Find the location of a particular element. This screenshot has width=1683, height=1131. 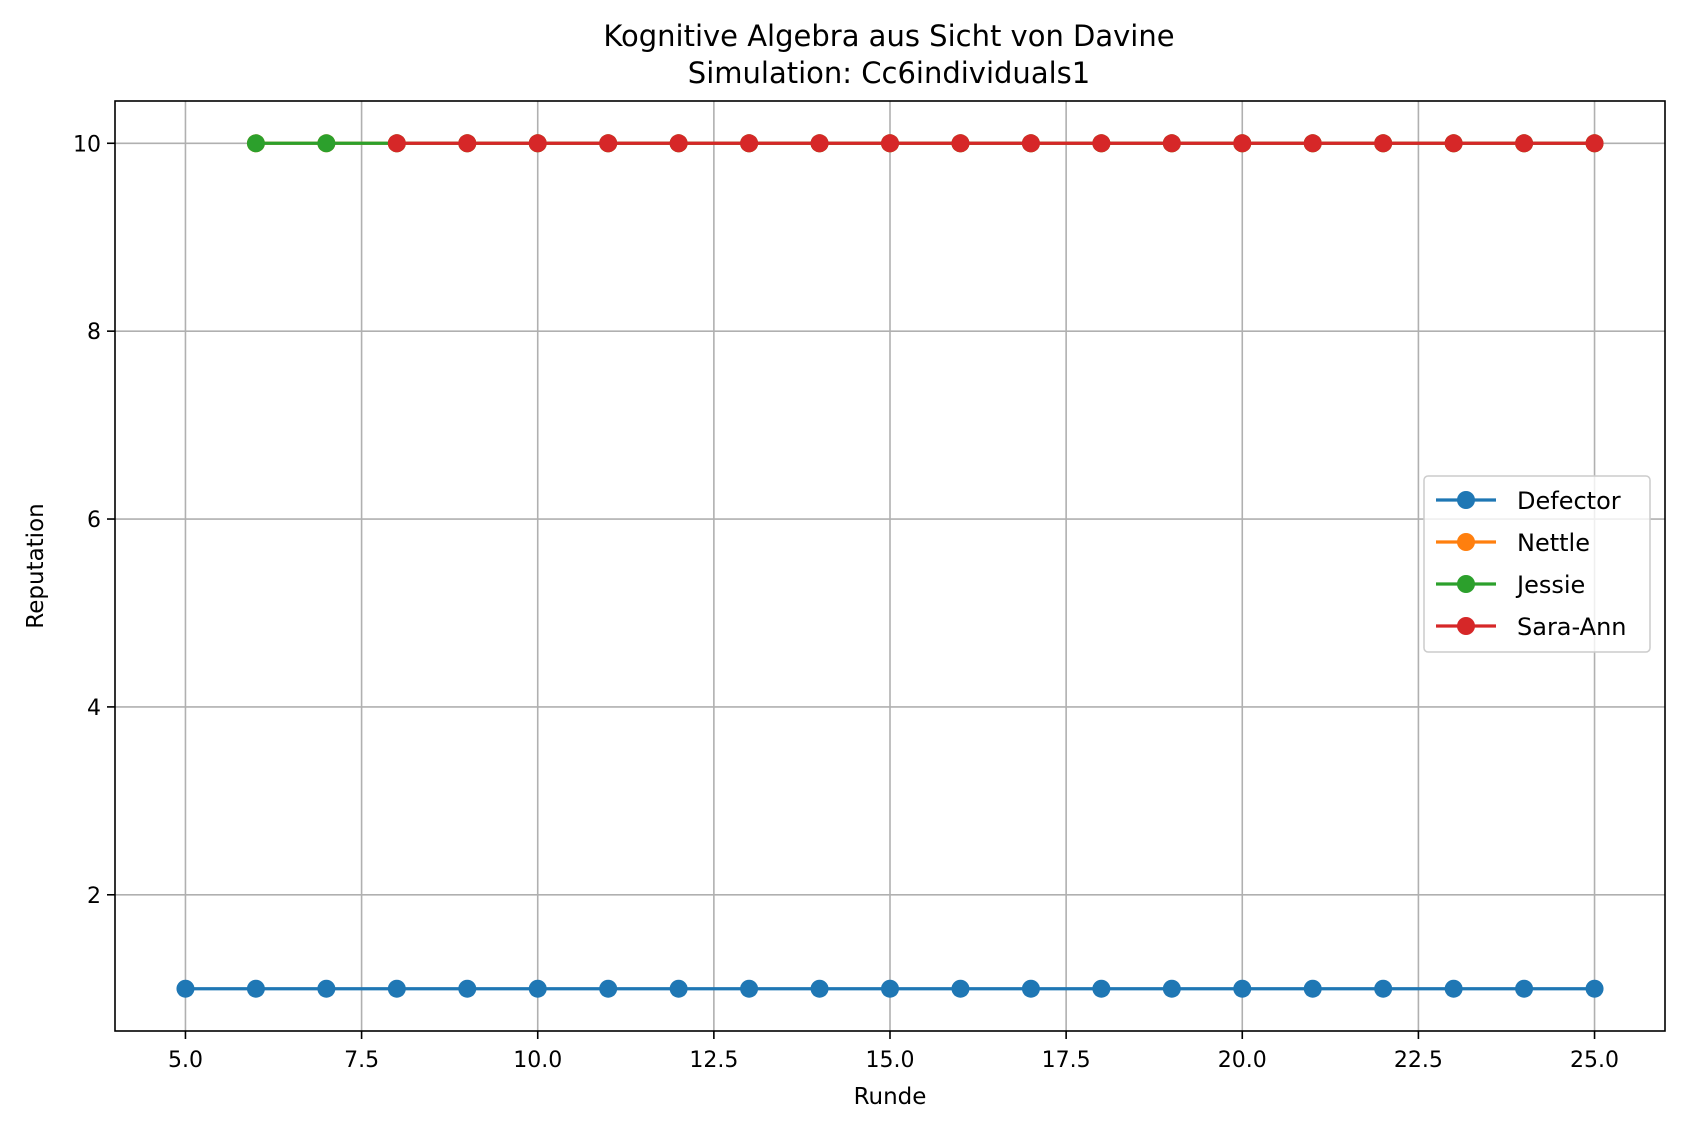

legend-label: Jessie is located at coordinates (1550, 585).